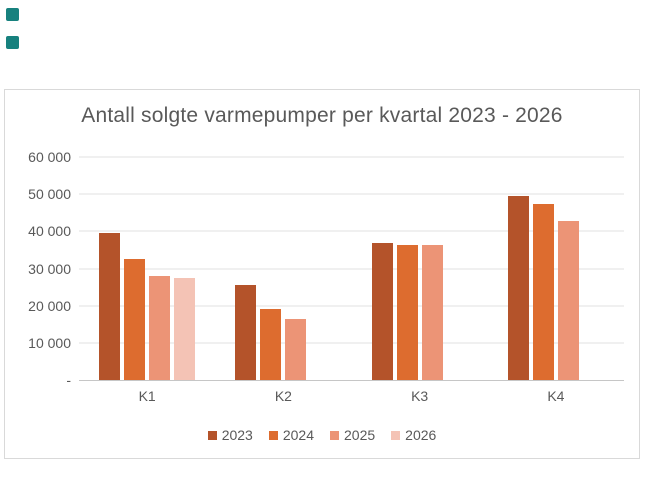  I want to click on category-group-k3, so click(420, 268).